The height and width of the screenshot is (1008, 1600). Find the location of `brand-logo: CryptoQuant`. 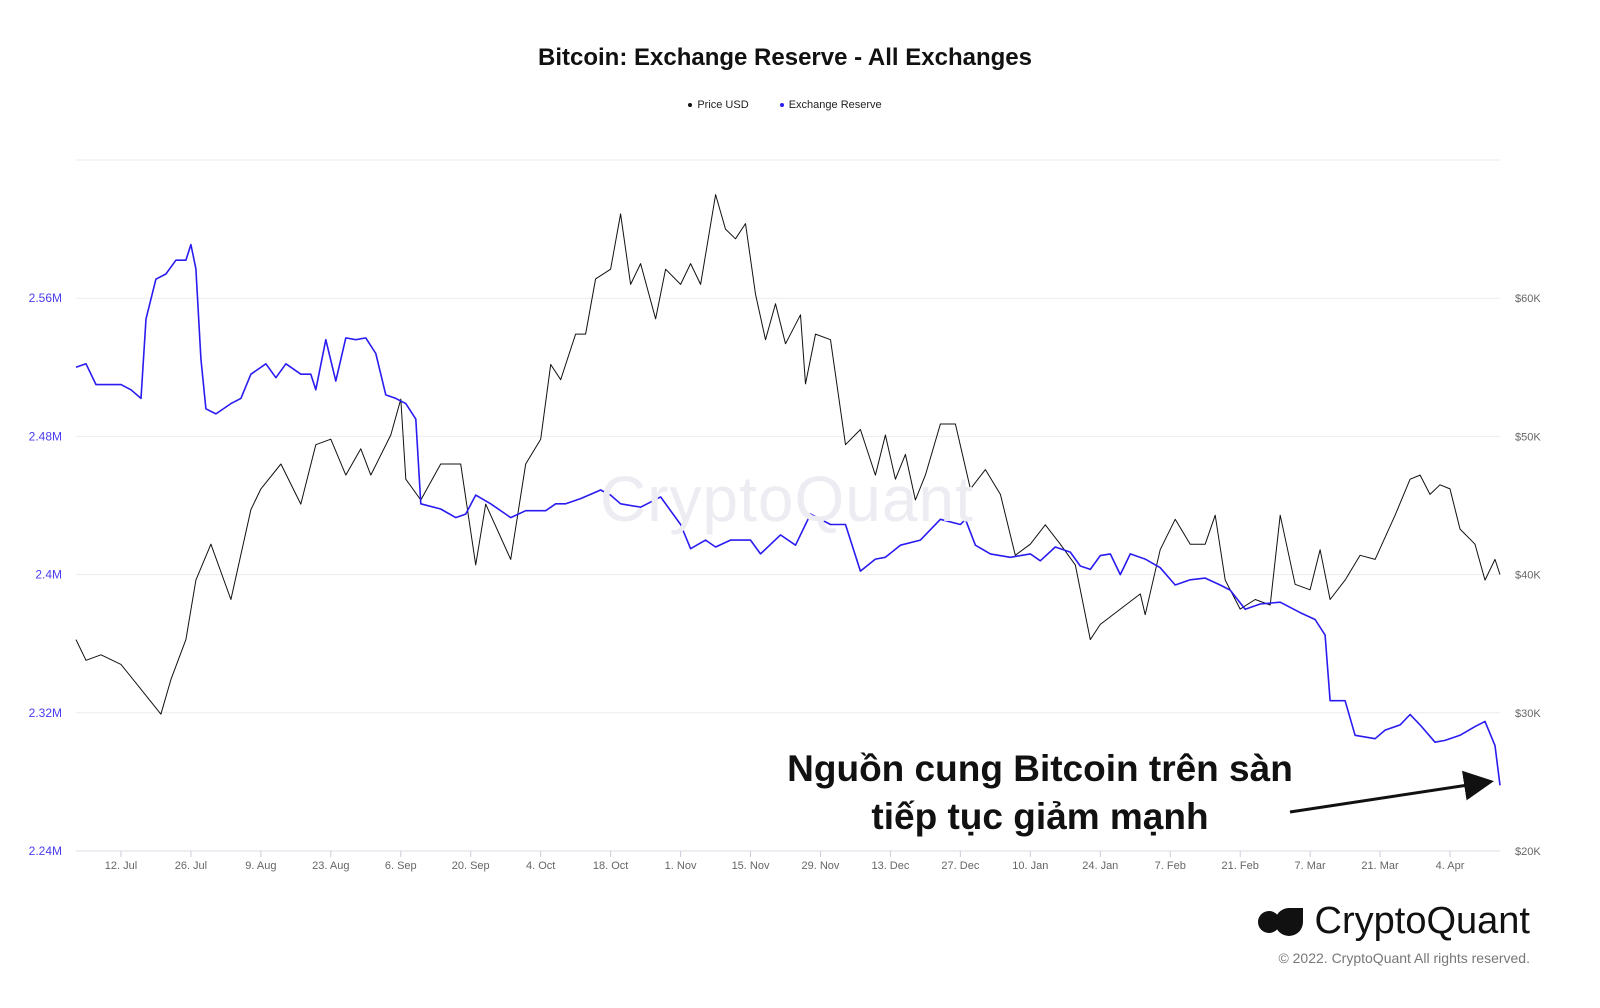

brand-logo: CryptoQuant is located at coordinates (1393, 921).